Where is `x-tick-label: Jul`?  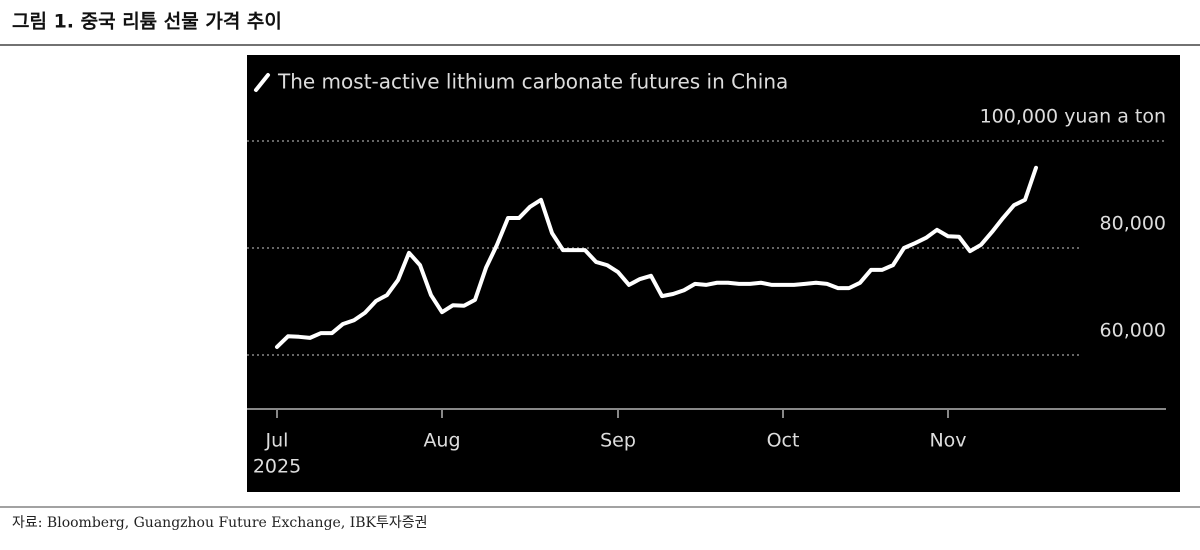 x-tick-label: Jul is located at coordinates (277, 441).